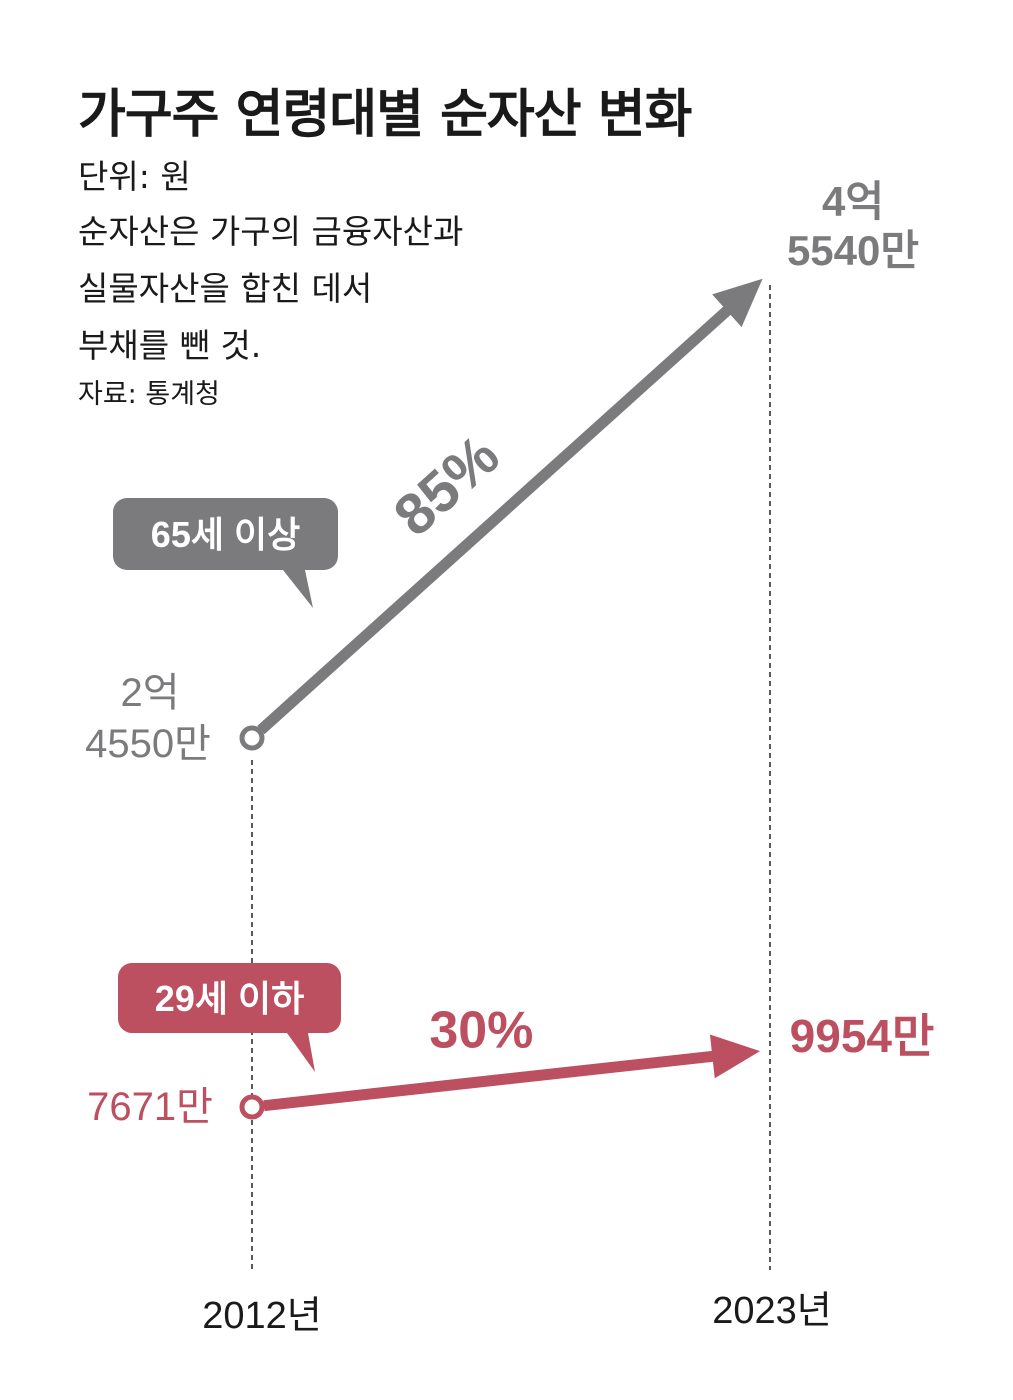  I want to click on change-label: 30%, so click(481, 1031).